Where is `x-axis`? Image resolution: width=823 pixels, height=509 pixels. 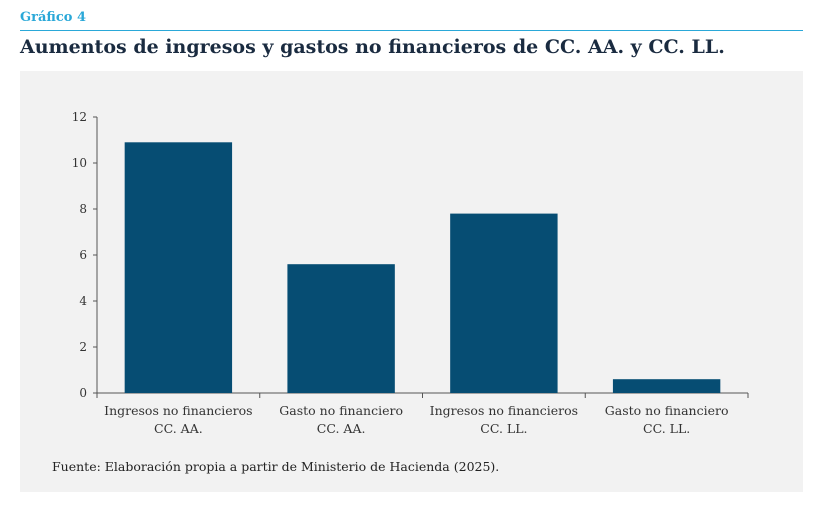 x-axis is located at coordinates (422, 395).